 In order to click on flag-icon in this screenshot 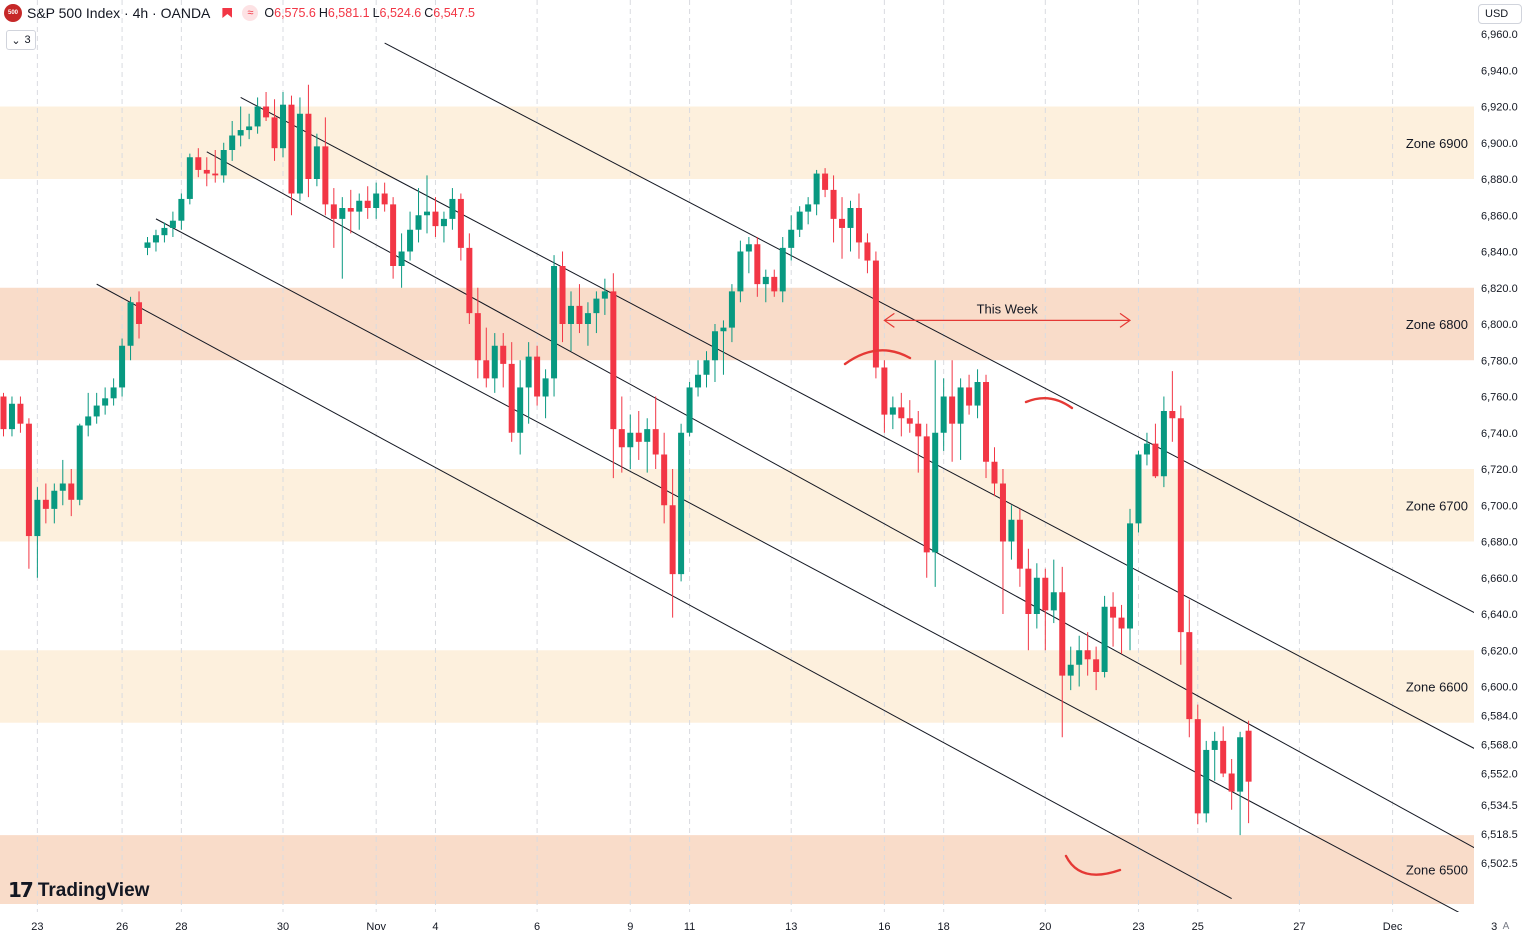, I will do `click(227, 13)`.